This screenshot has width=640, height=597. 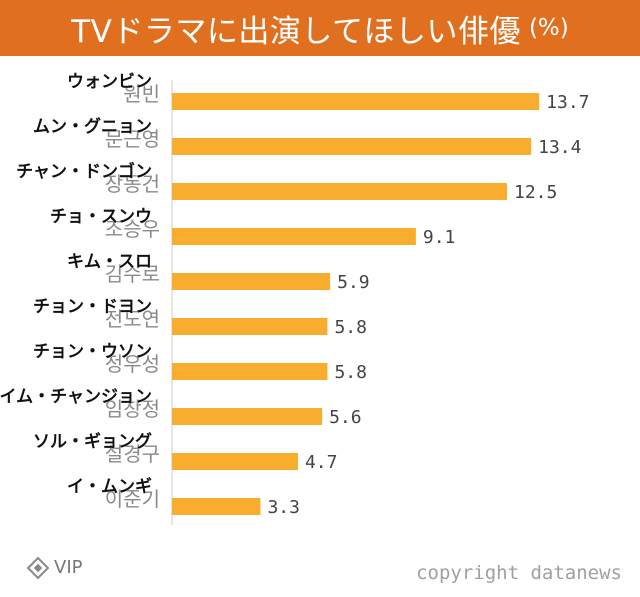 What do you see at coordinates (548, 28) in the screenshot?
I see `chart-unit: (%)` at bounding box center [548, 28].